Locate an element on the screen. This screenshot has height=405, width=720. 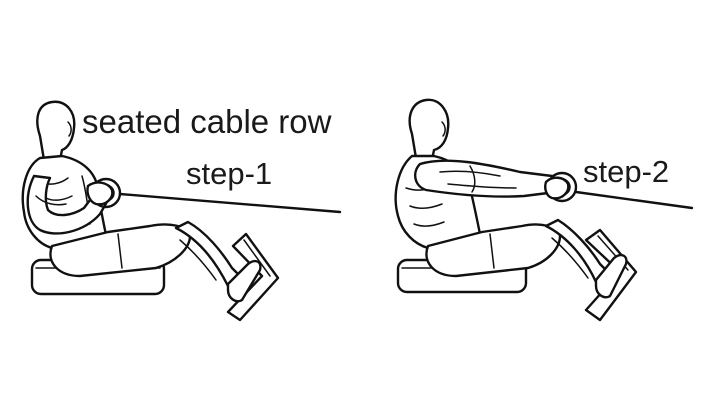
extended-arms is located at coordinates (486, 178).